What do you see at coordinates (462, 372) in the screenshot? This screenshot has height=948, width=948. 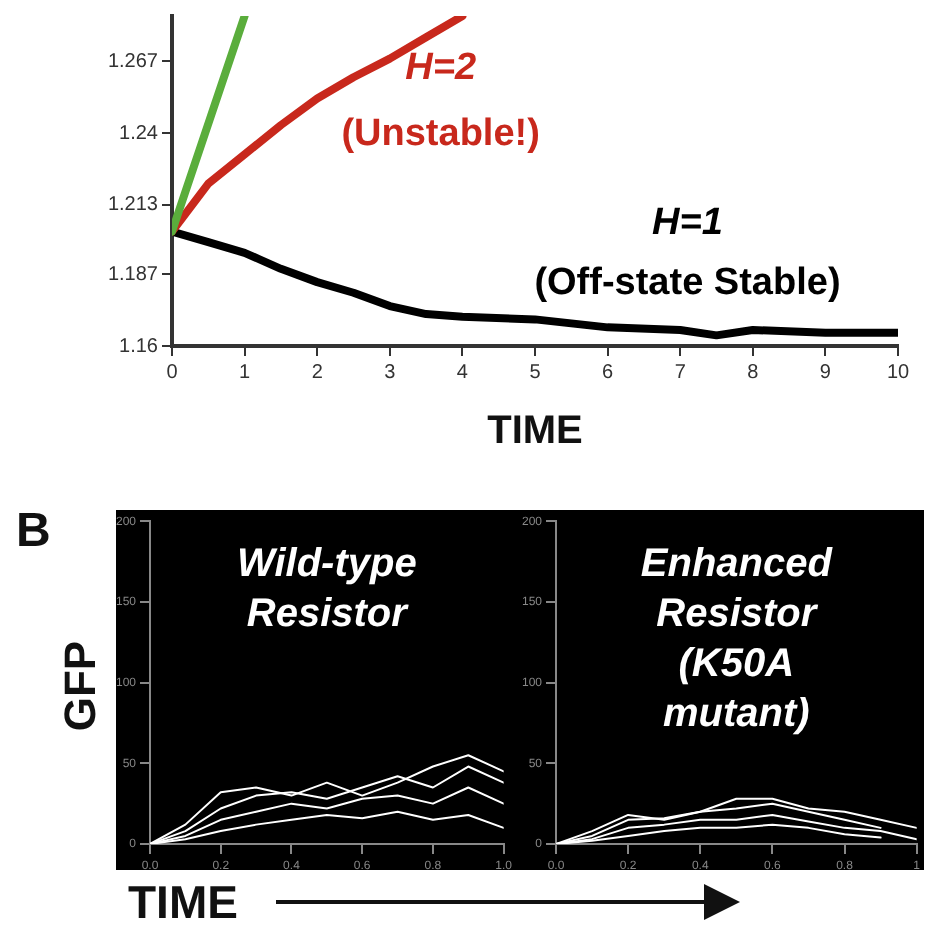 I see `x-tick-label: 4` at bounding box center [462, 372].